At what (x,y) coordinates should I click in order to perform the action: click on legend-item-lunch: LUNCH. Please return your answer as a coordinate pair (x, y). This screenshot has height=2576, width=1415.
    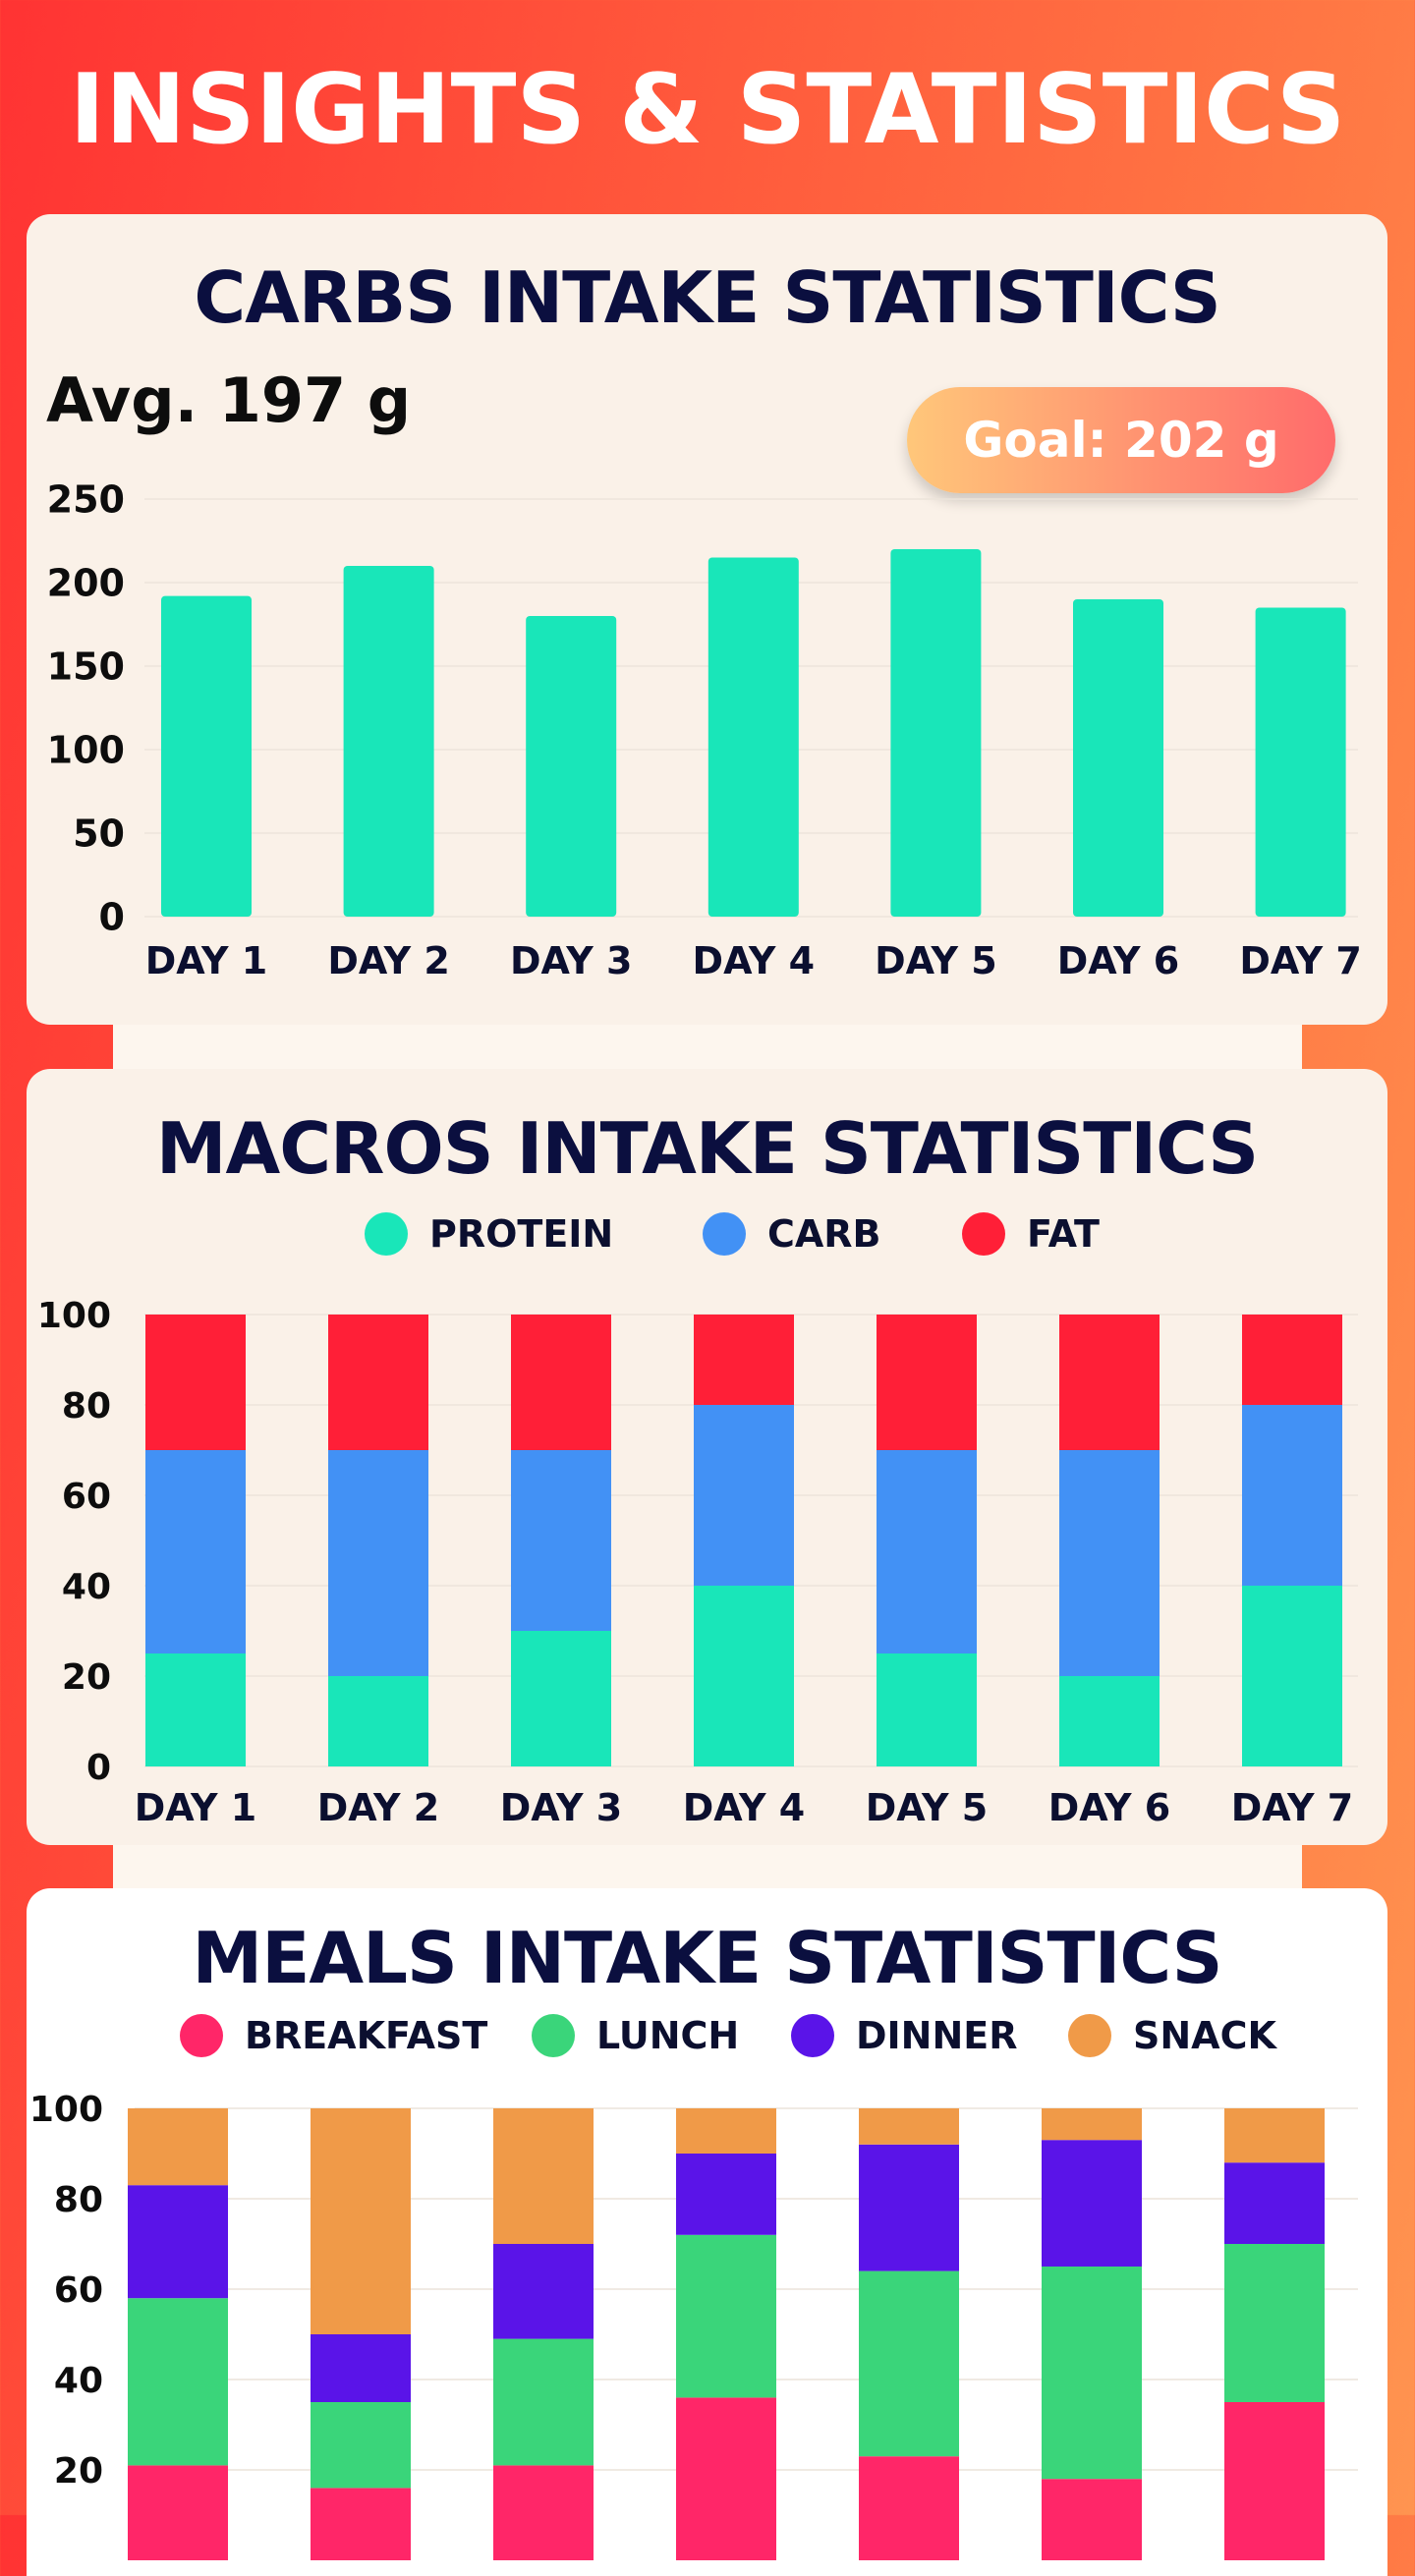
    Looking at the image, I should click on (635, 2035).